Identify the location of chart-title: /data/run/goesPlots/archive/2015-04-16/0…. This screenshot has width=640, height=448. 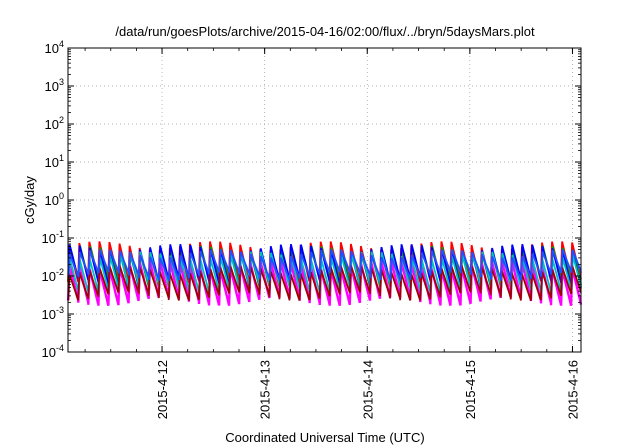
(325, 31).